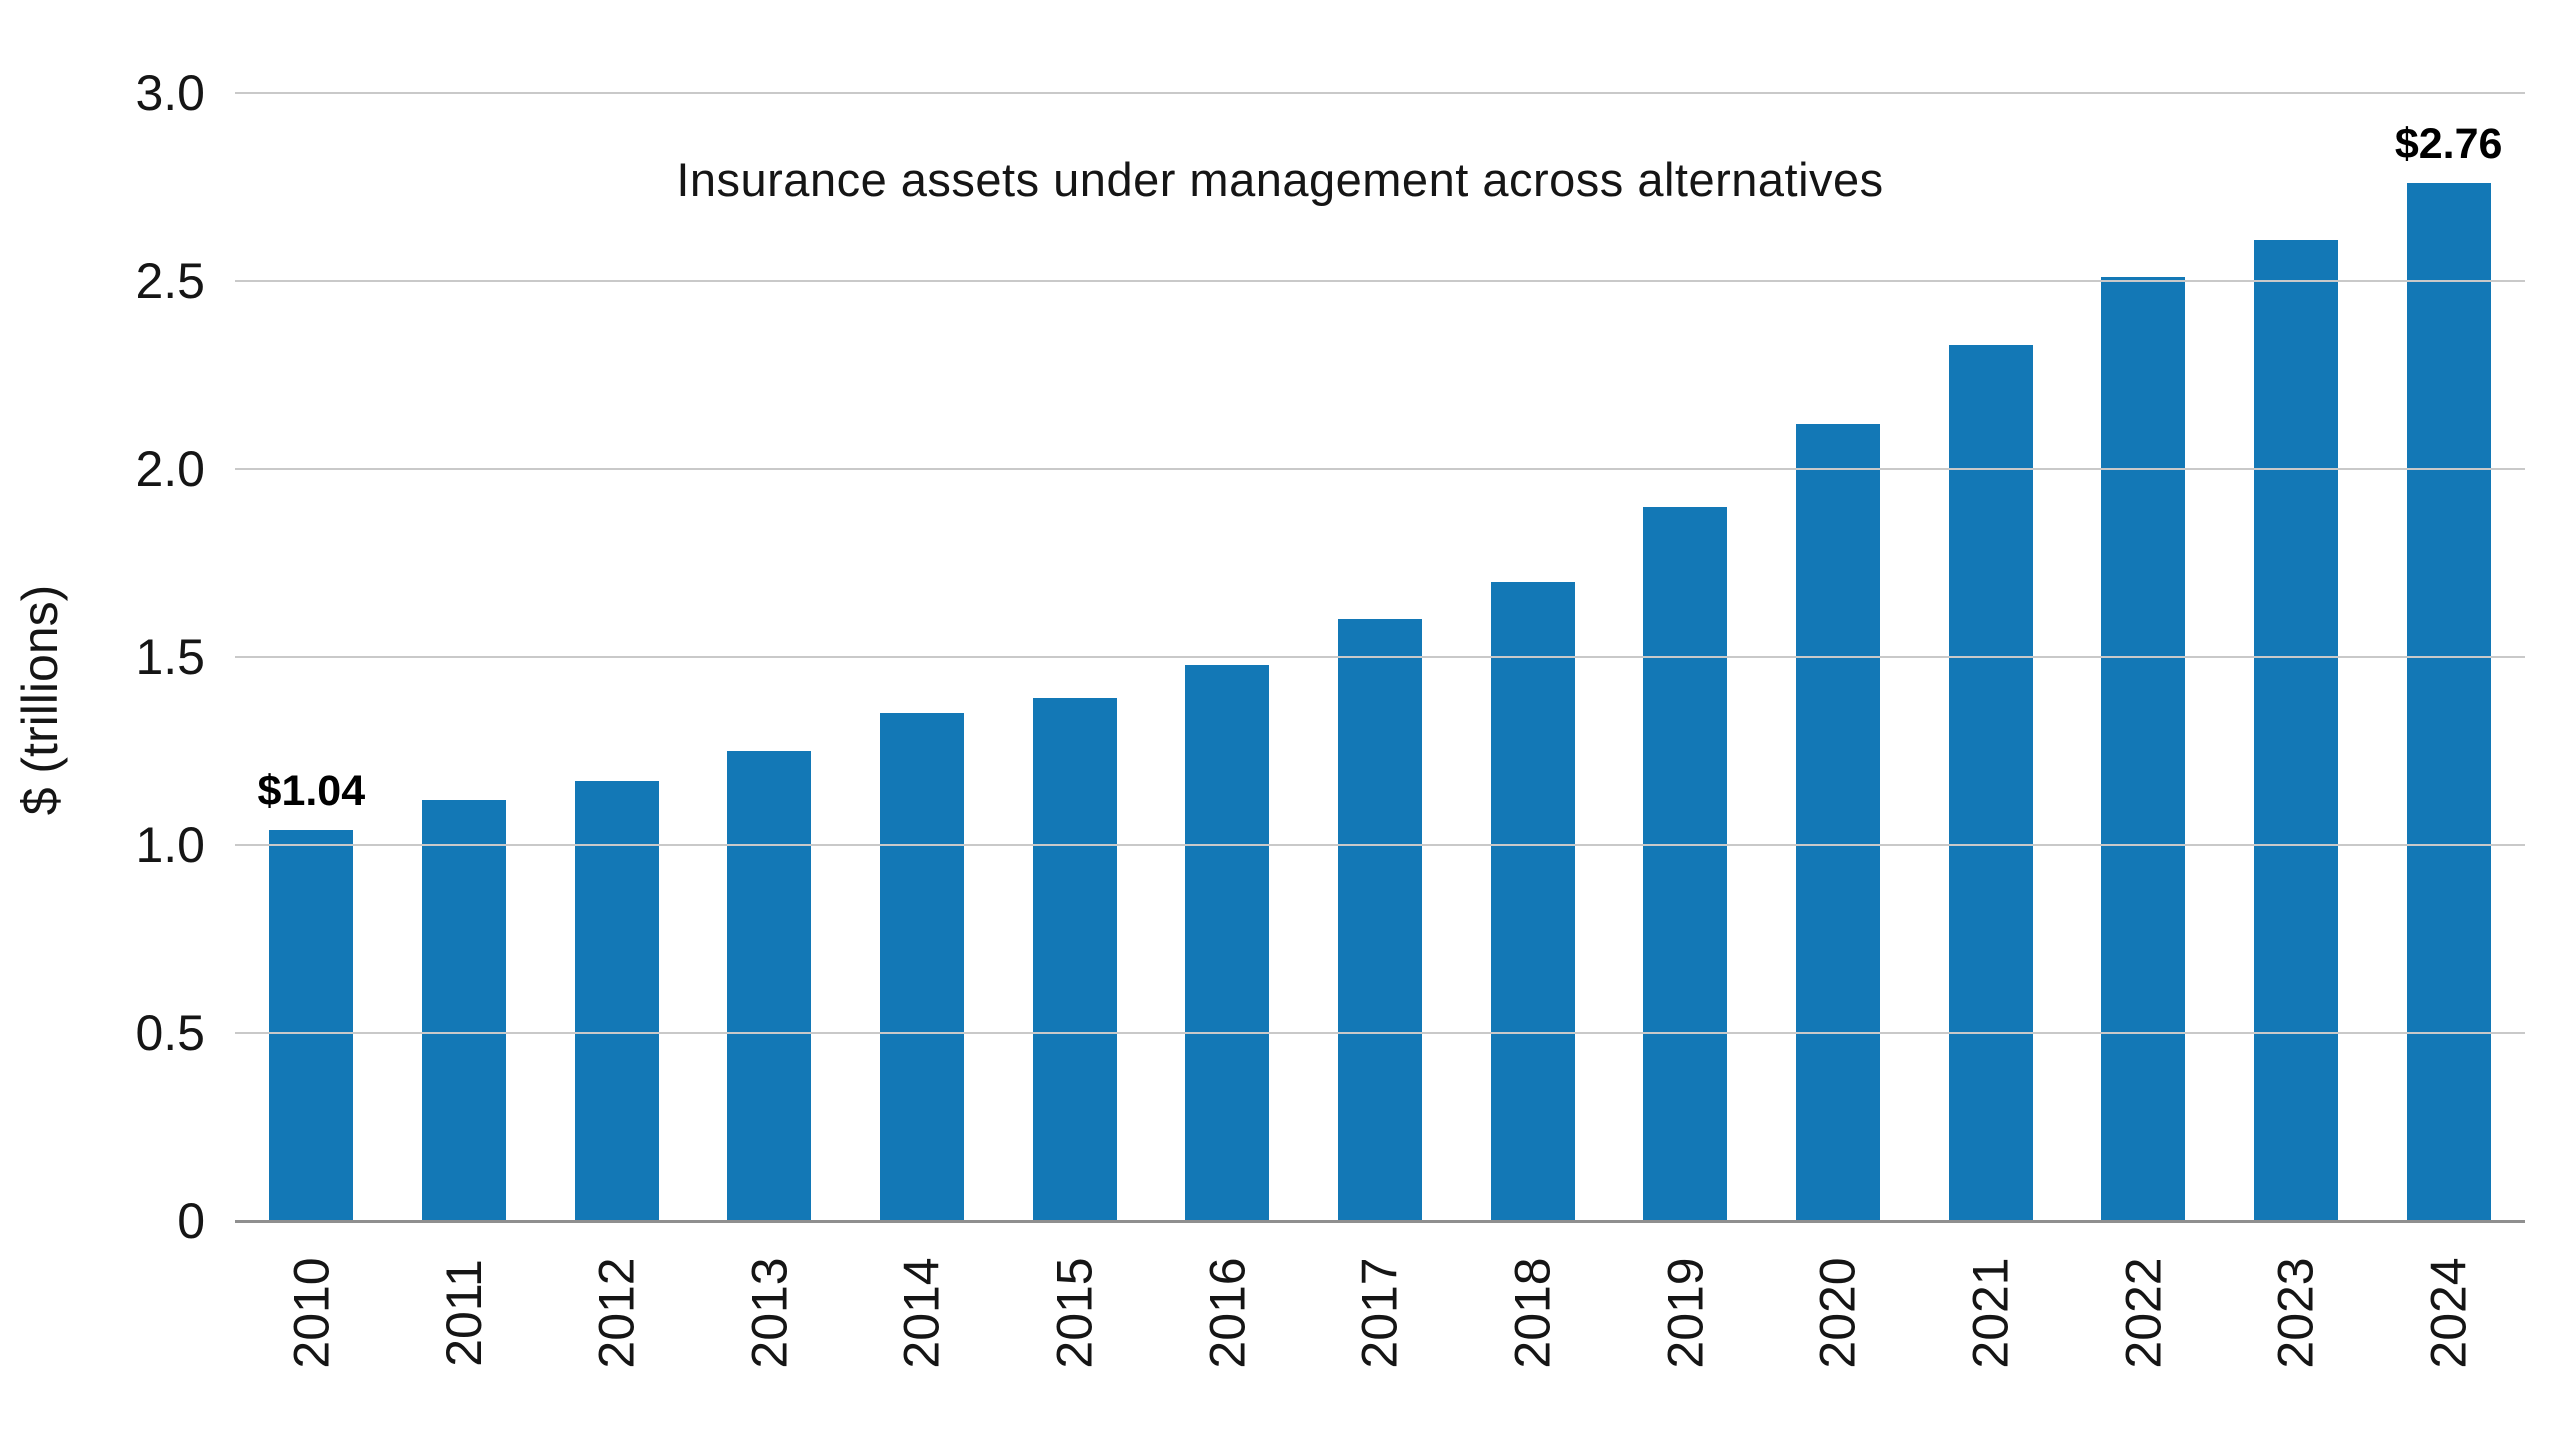  What do you see at coordinates (170, 845) in the screenshot?
I see `y-tick-label: 1.0` at bounding box center [170, 845].